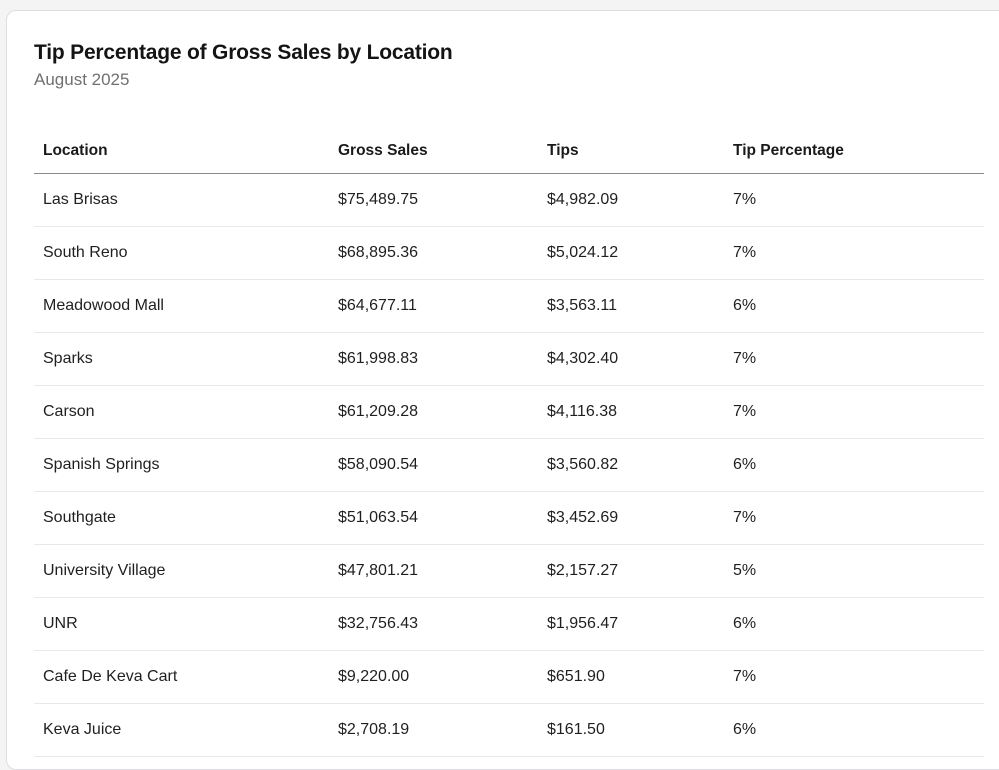  What do you see at coordinates (433, 306) in the screenshot?
I see `cell-gross-sales: $64,677.11` at bounding box center [433, 306].